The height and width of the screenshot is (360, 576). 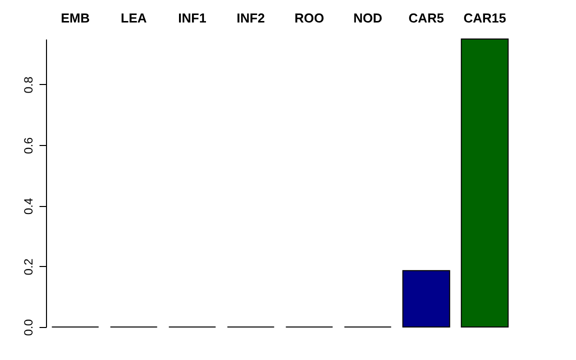 What do you see at coordinates (250, 18) in the screenshot?
I see `x-tick-label: INF2` at bounding box center [250, 18].